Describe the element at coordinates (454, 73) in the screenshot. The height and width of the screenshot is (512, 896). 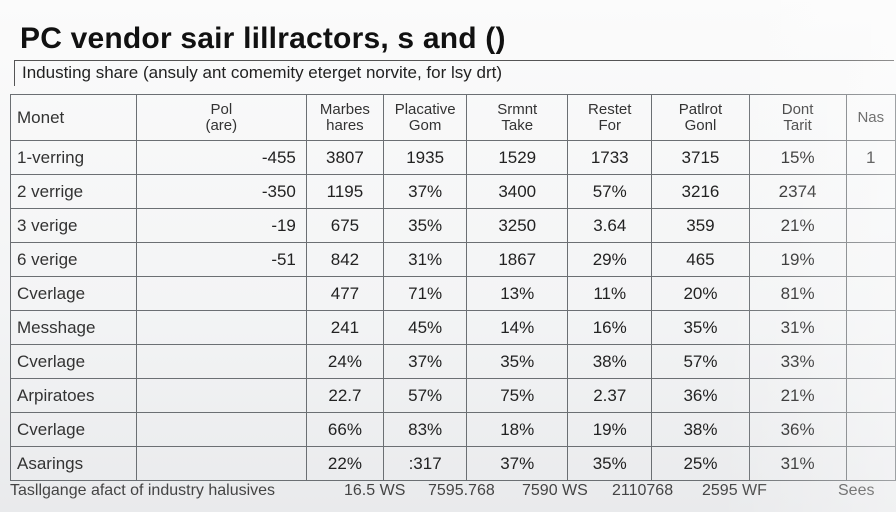
I see `subtitle-frame` at that location.